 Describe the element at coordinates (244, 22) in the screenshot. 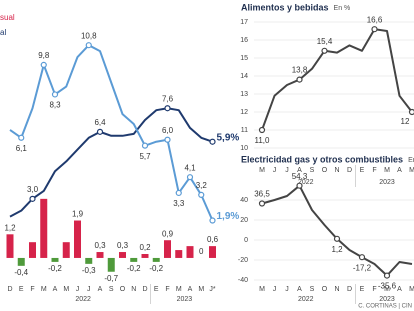

I see `y-tick-label: 17` at that location.